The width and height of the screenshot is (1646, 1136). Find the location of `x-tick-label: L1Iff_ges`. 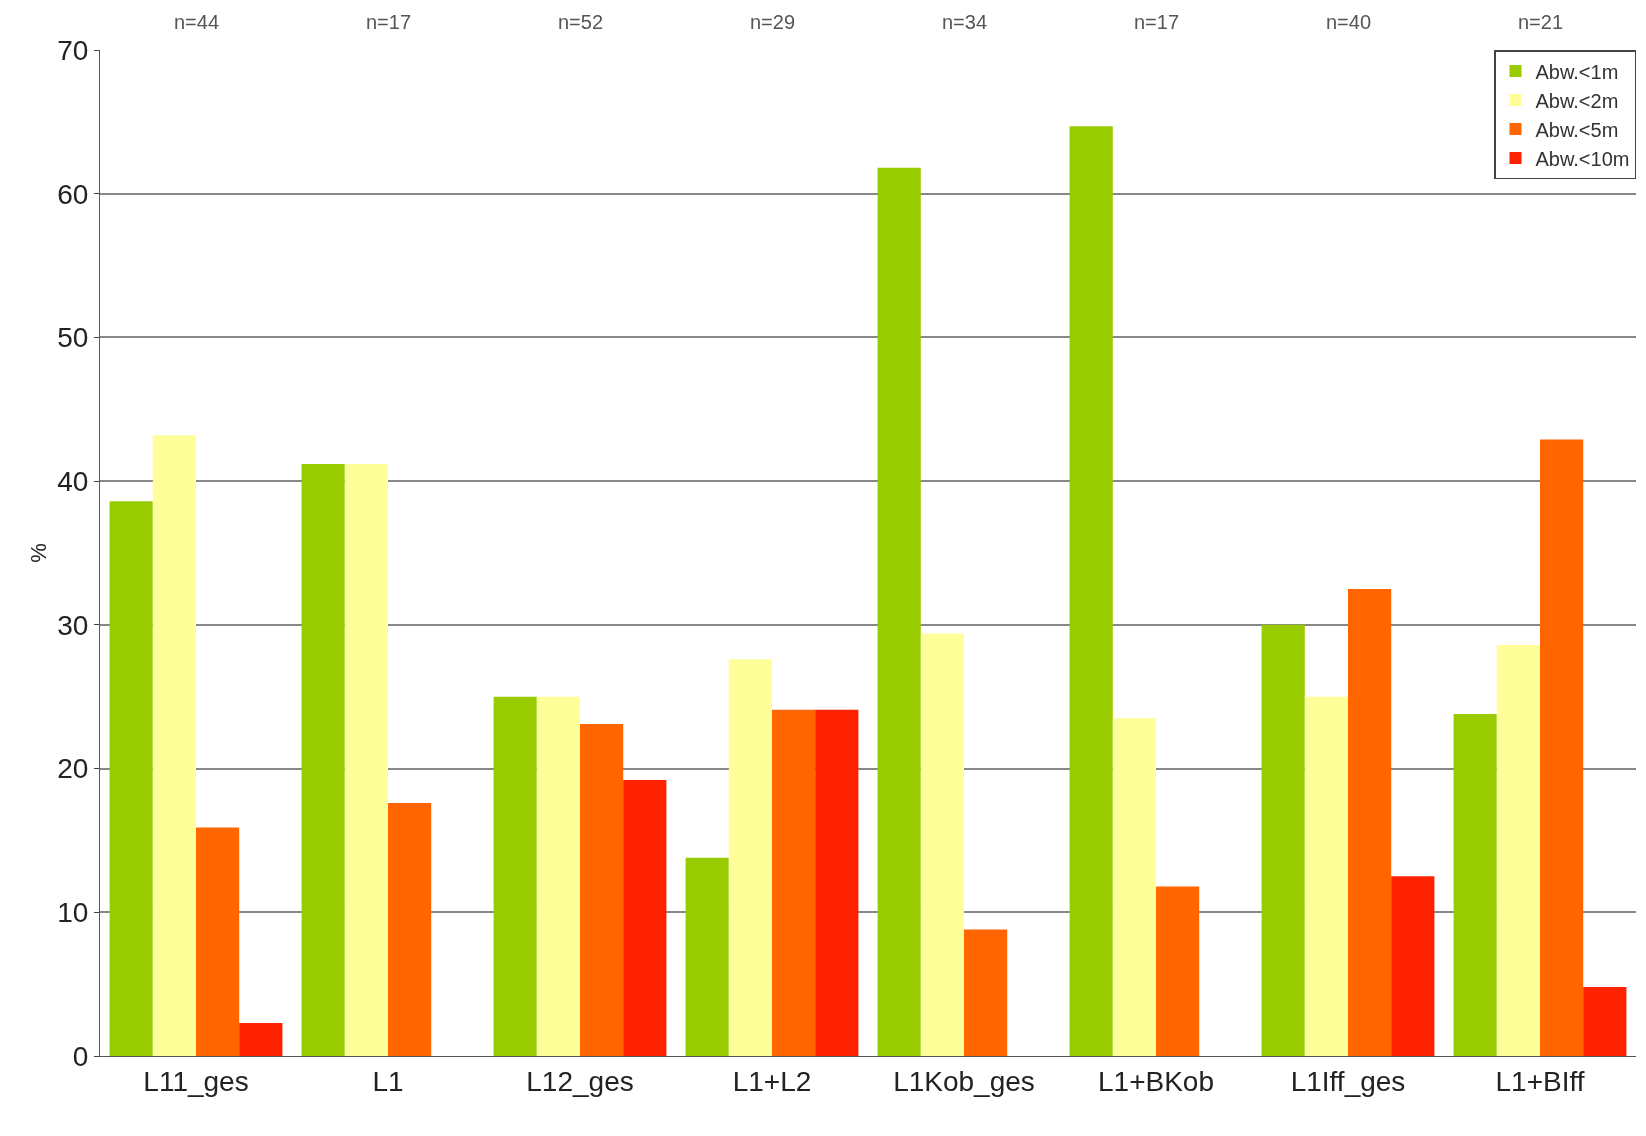

x-tick-label: L1Iff_ges is located at coordinates (1348, 1081).